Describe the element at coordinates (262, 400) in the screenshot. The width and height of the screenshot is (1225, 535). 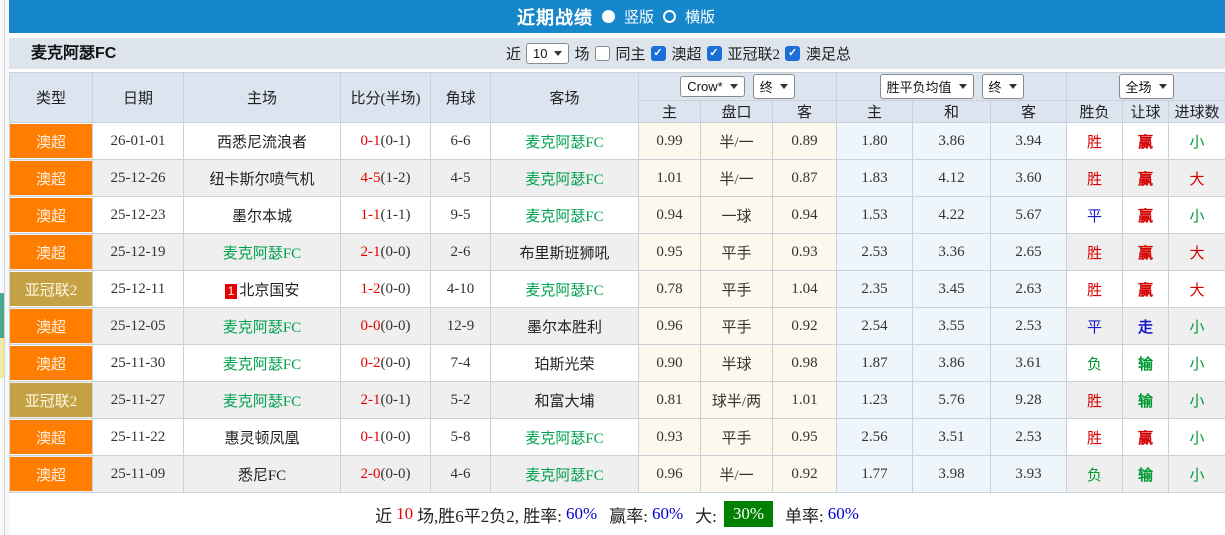
I see `home-team: 麦克阿瑟FC` at that location.